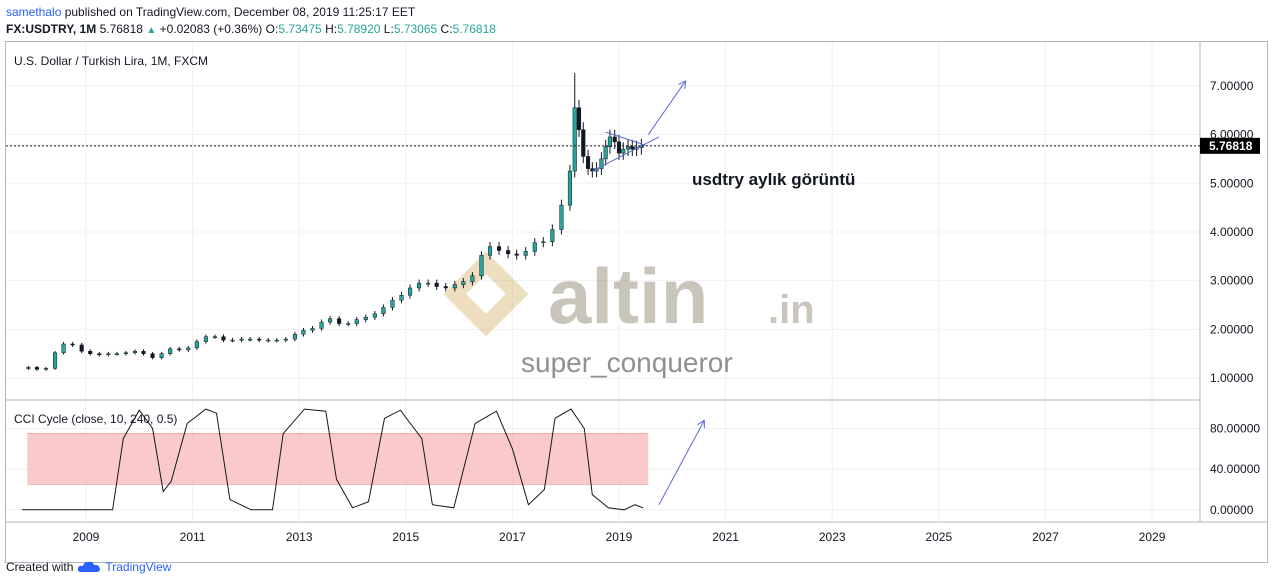 Image resolution: width=1274 pixels, height=586 pixels. Describe the element at coordinates (272, 29) in the screenshot. I see `open-label: O:` at that location.